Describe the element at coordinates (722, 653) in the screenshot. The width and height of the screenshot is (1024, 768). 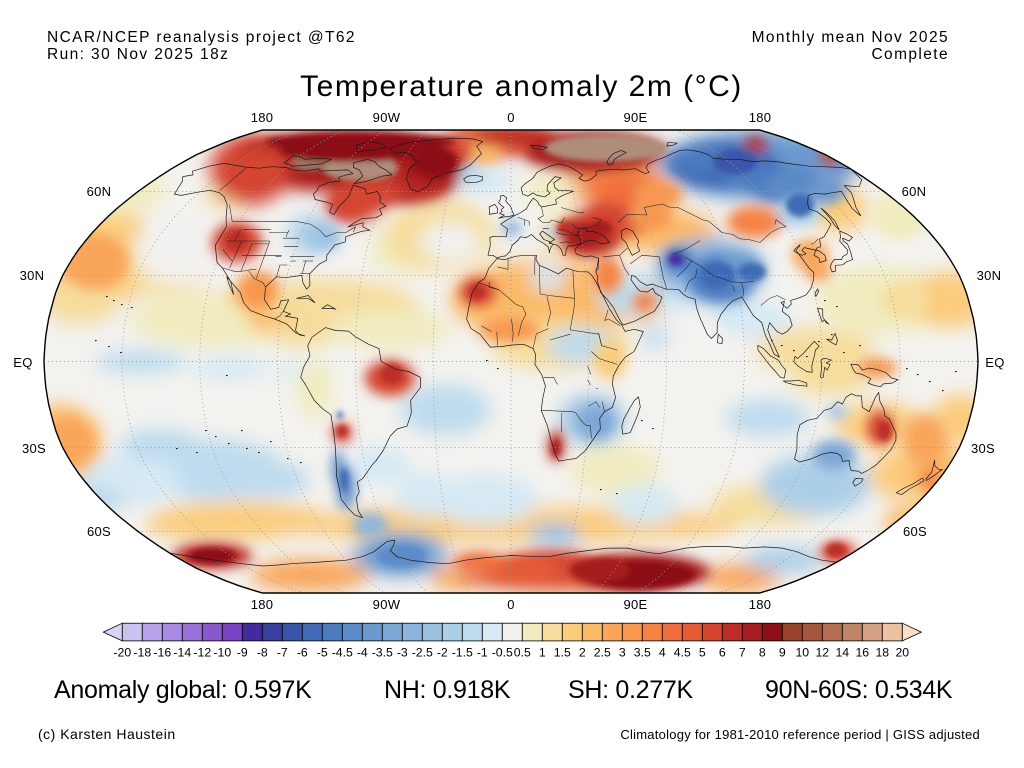
I see `svg-text: 6` at that location.